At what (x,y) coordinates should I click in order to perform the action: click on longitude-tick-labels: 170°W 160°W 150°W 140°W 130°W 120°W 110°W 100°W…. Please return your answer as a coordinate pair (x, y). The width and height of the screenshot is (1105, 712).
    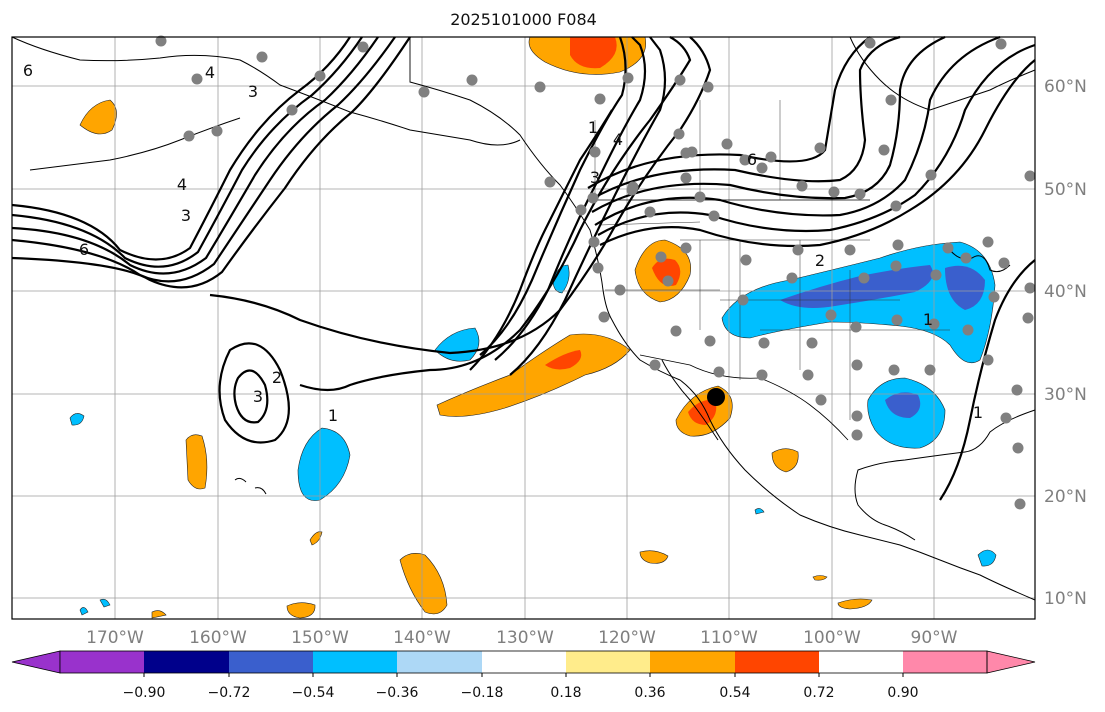
    Looking at the image, I should click on (522, 638).